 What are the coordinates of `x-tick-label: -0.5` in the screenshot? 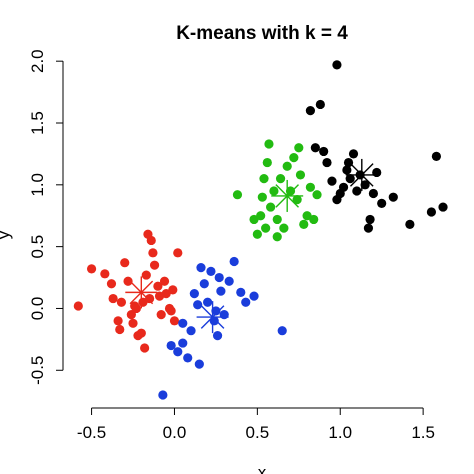 It's located at (91, 432).